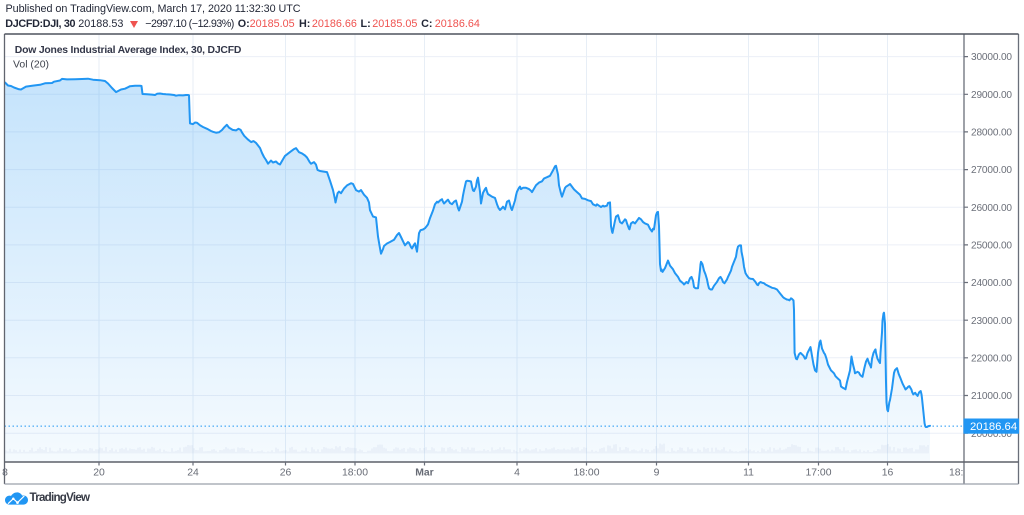 Image resolution: width=1024 pixels, height=515 pixels. What do you see at coordinates (991, 321) in the screenshot?
I see `svg-text: 23000.00` at bounding box center [991, 321].